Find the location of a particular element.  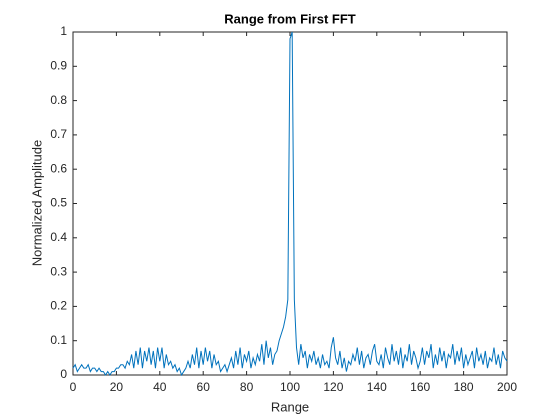

y-tick-label: 0.7 is located at coordinates (58, 134).